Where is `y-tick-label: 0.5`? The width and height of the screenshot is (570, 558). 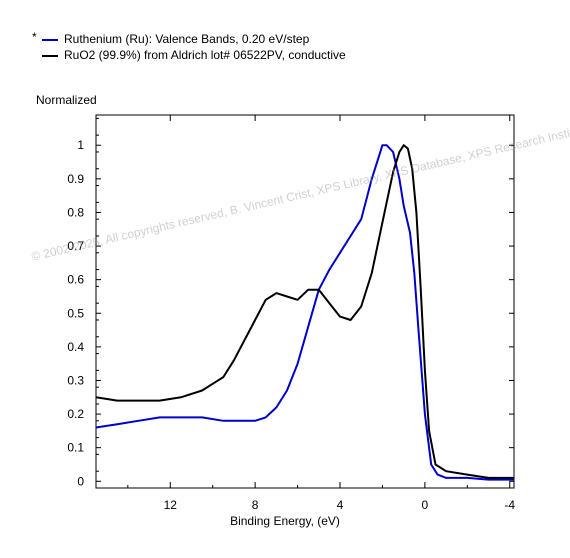 y-tick-label: 0.5 is located at coordinates (75, 313).